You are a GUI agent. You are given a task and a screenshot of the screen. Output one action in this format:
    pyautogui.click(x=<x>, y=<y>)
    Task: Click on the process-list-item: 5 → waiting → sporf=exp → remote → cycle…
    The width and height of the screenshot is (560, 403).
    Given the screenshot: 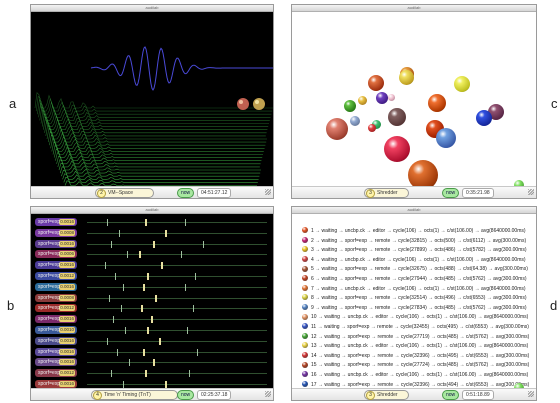 What is the action you would take?
    pyautogui.click(x=415, y=269)
    